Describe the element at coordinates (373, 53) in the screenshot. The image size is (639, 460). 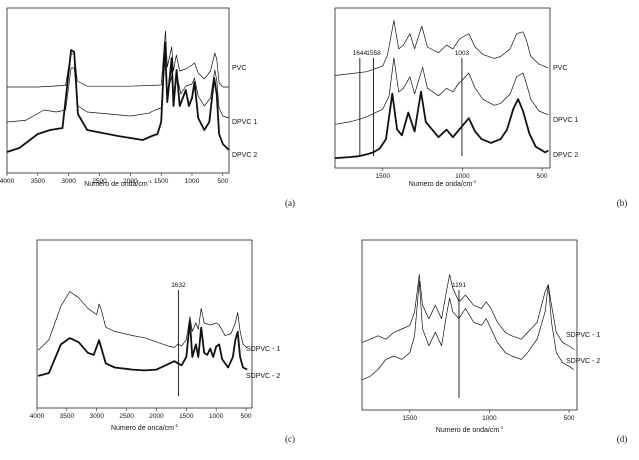
I see `marker-label-1558: 1558` at that location.